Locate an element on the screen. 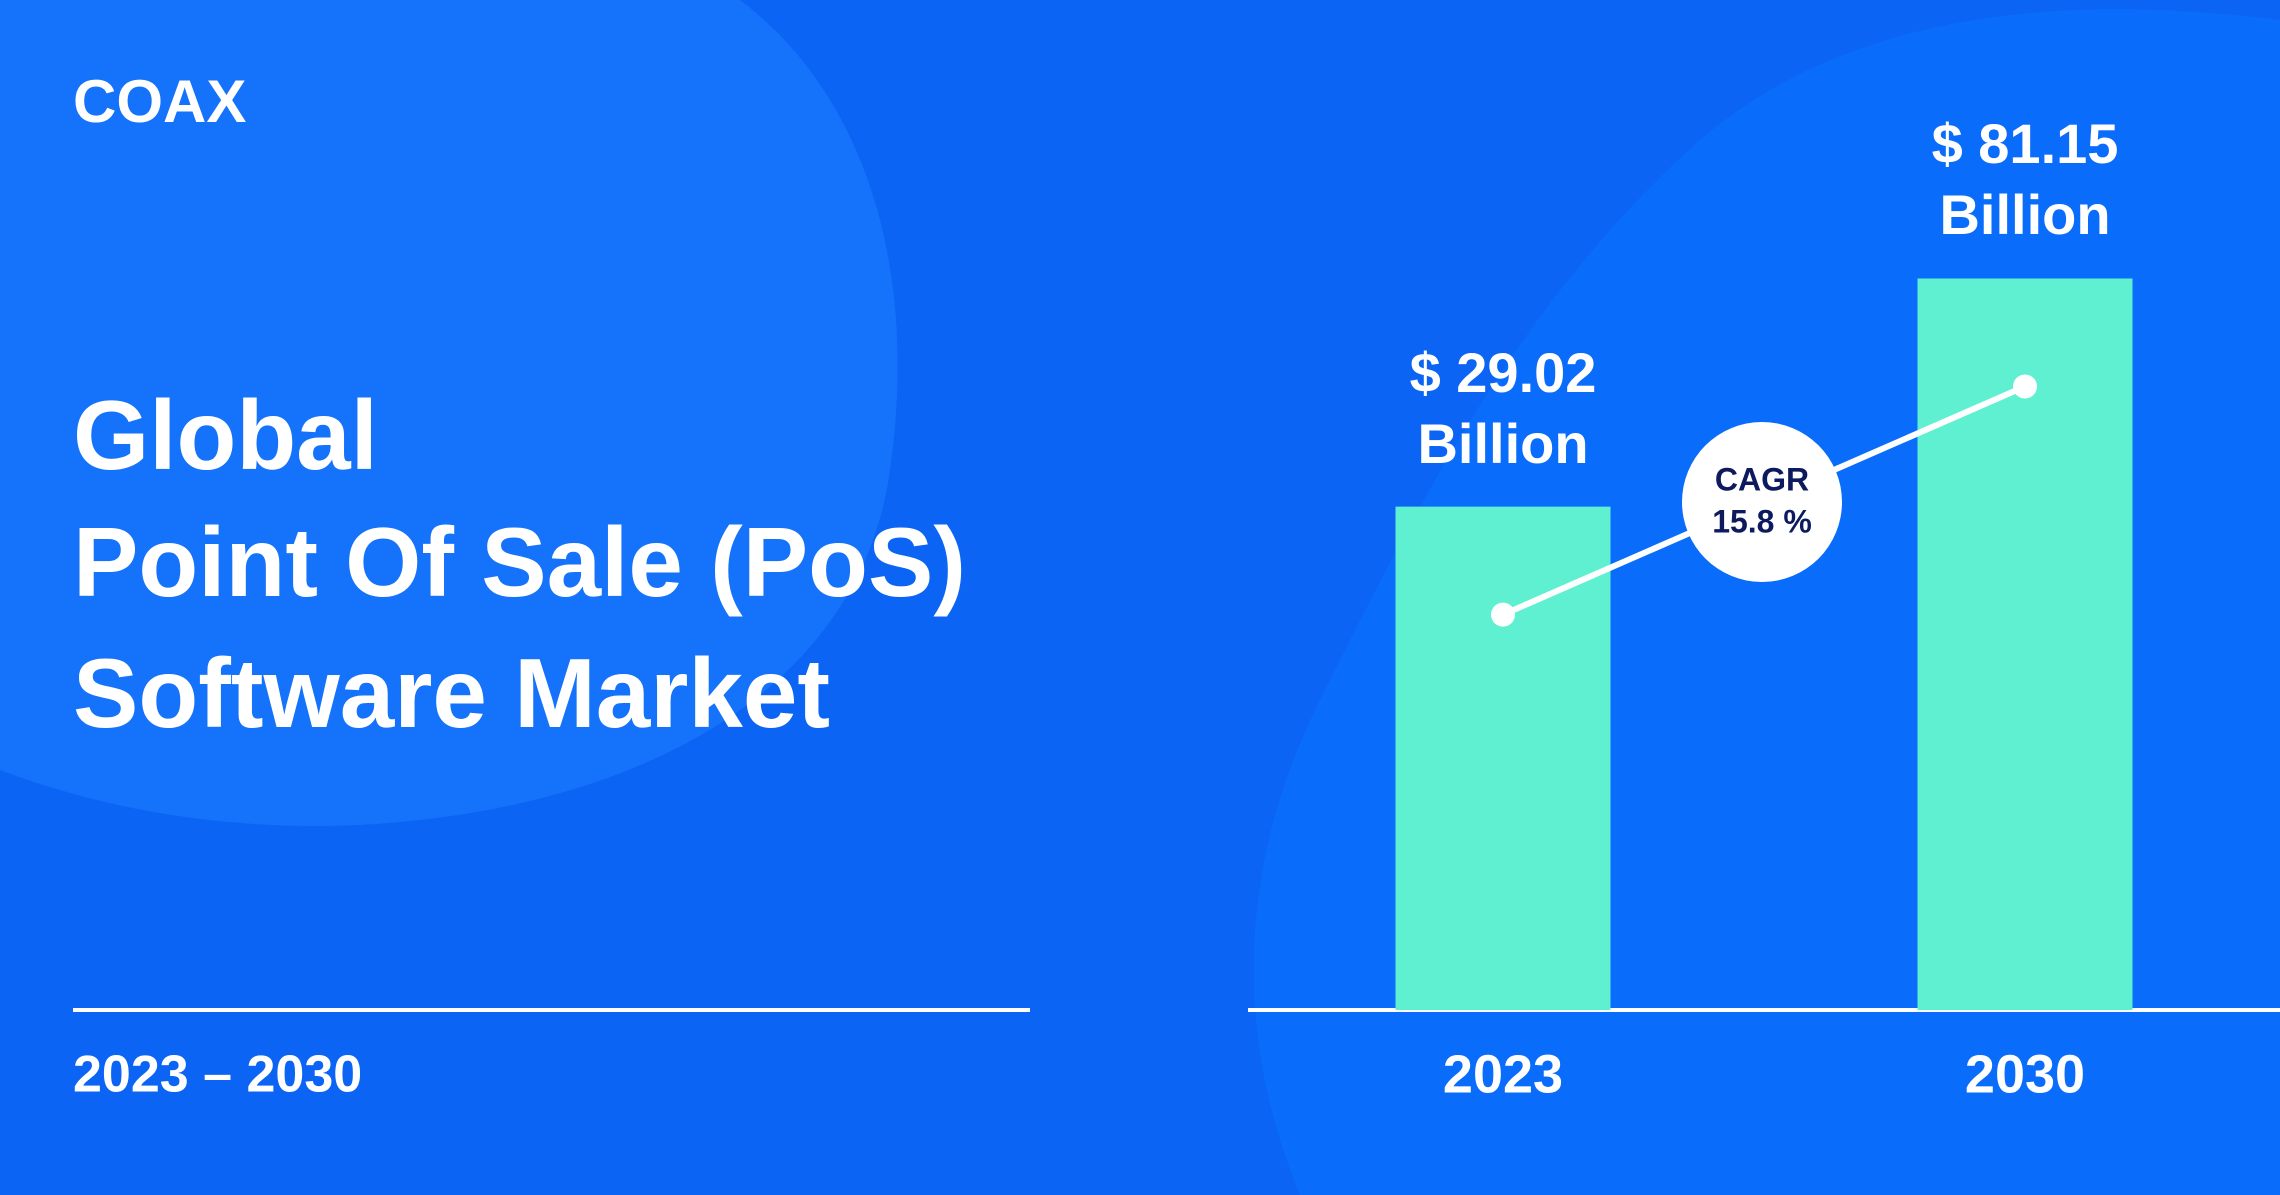 This screenshot has width=2280, height=1195. cagr-value: 15.8 % is located at coordinates (1762, 521).